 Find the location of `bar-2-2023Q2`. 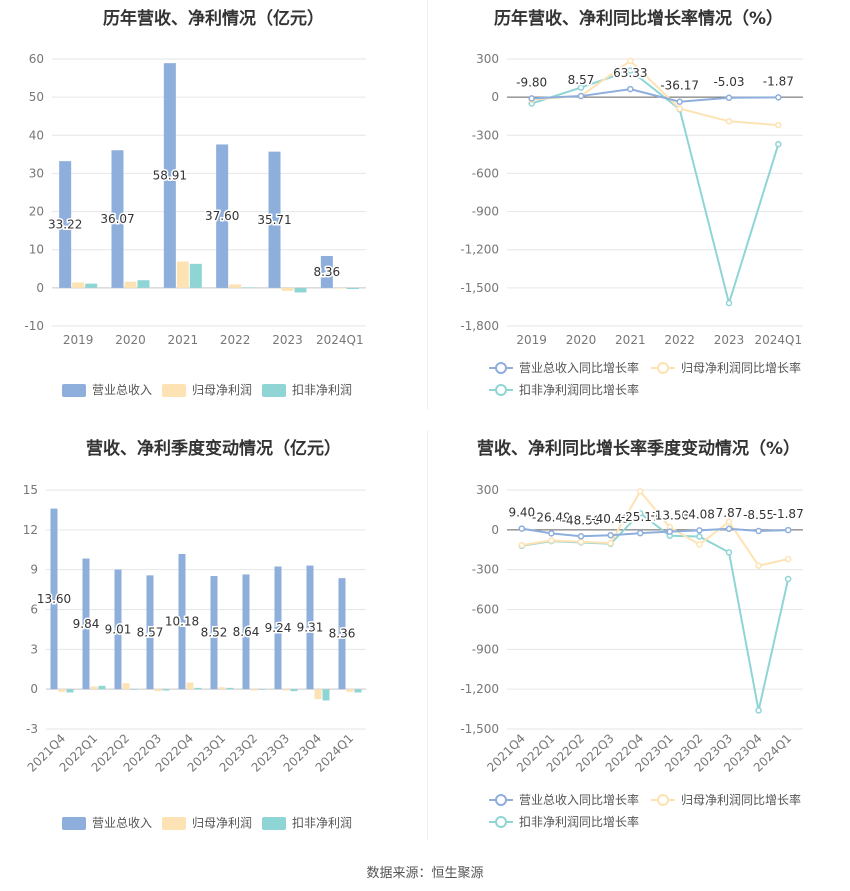

bar-2-2023Q2 is located at coordinates (254, 690).